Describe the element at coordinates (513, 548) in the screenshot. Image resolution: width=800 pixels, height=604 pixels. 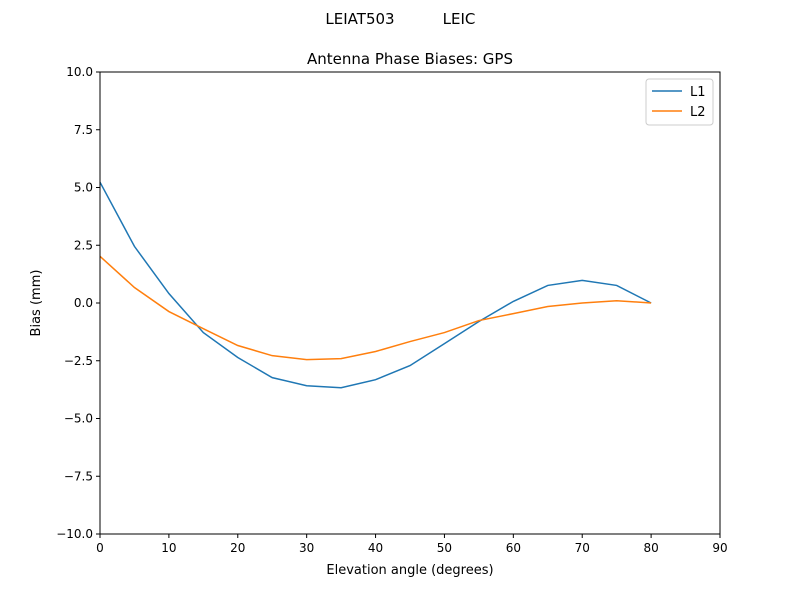
I see `x-tick-label: 60` at that location.